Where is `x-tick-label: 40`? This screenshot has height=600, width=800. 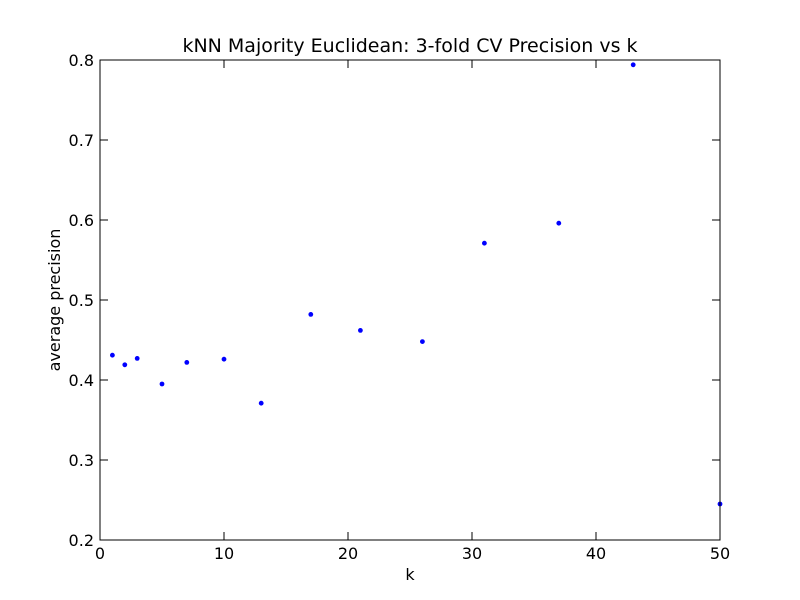
x-tick-label: 40 is located at coordinates (596, 553).